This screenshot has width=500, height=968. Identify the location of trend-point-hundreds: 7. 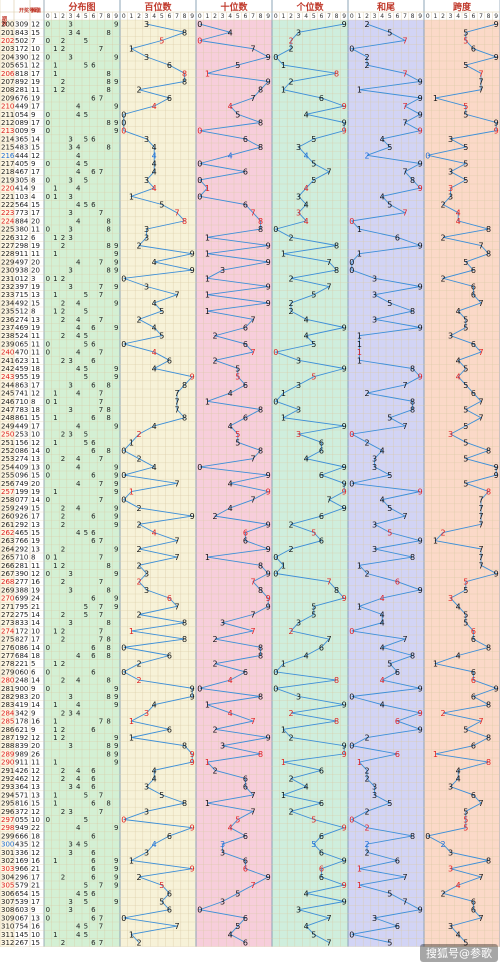
(176, 926).